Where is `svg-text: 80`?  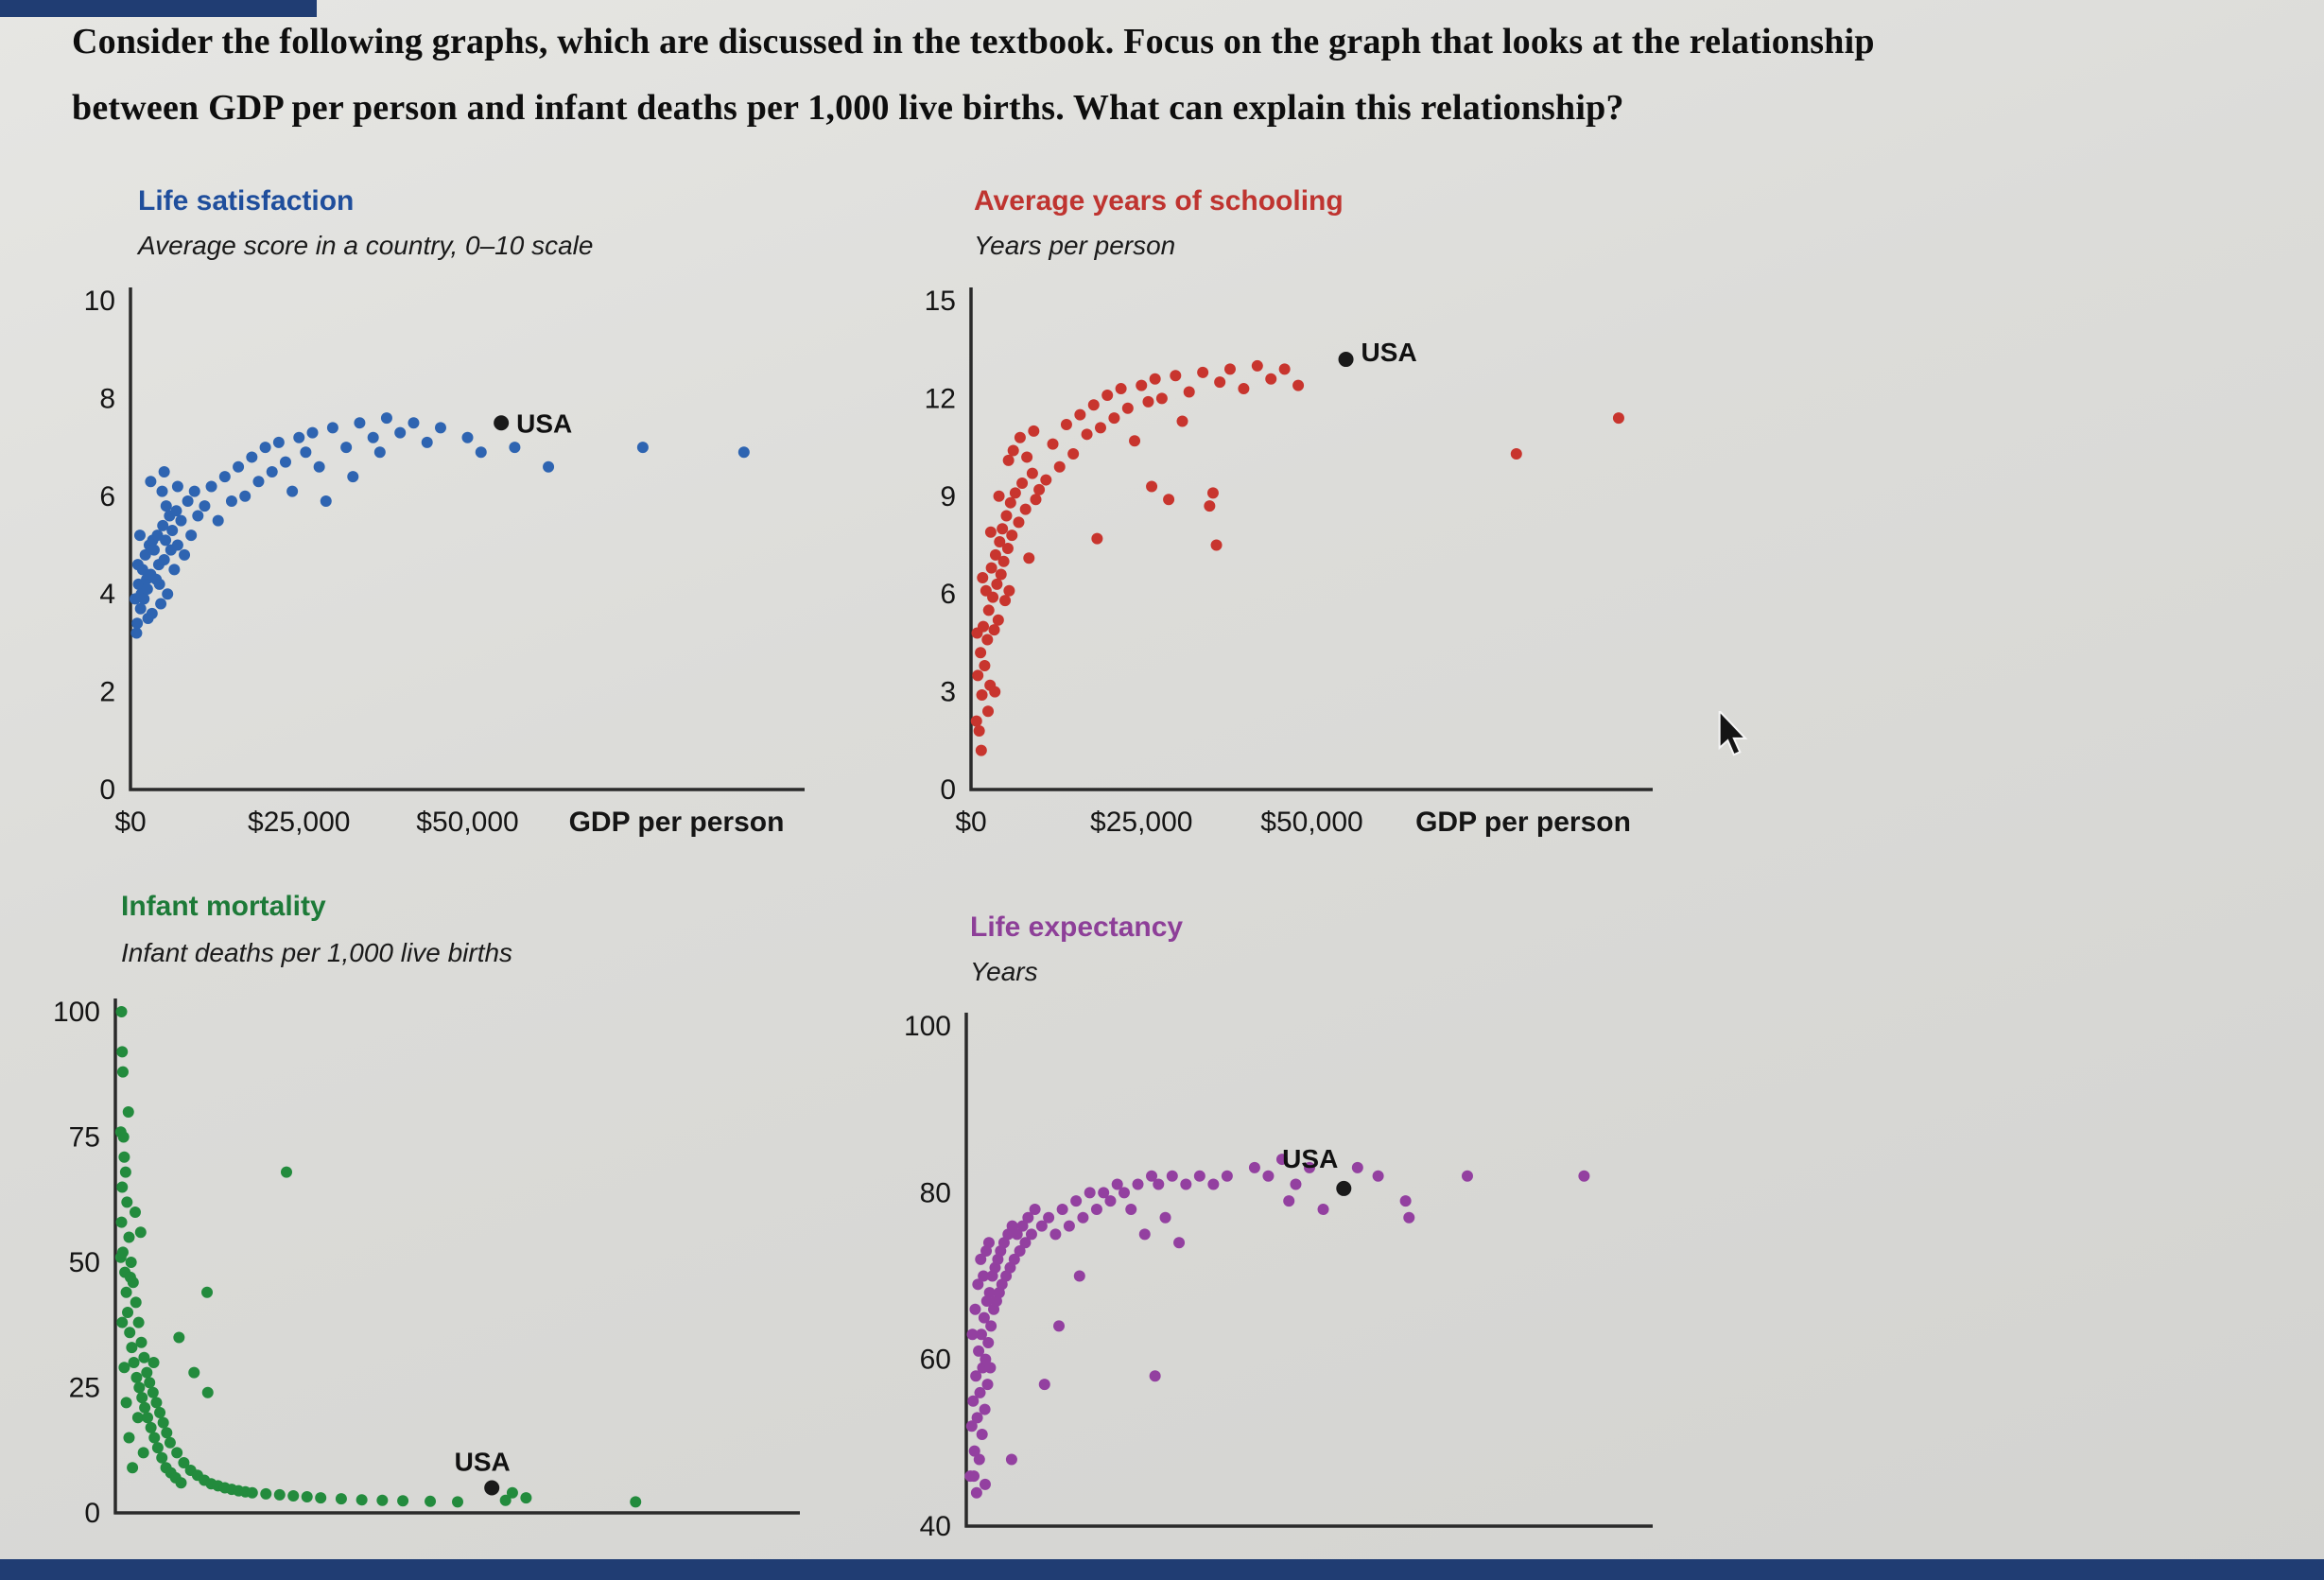
svg-text: 80 is located at coordinates (935, 1192).